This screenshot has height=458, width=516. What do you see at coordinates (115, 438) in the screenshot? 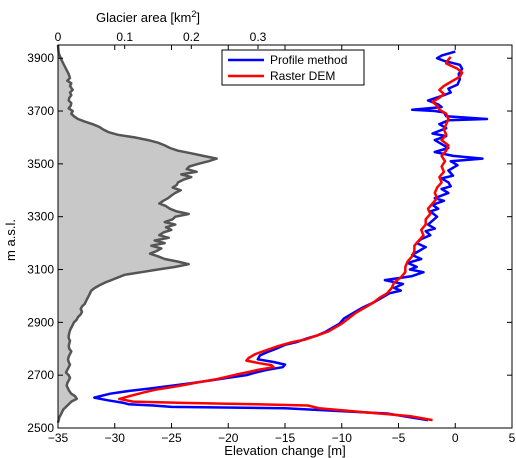
I see `x-tick-label: −30` at bounding box center [115, 438].